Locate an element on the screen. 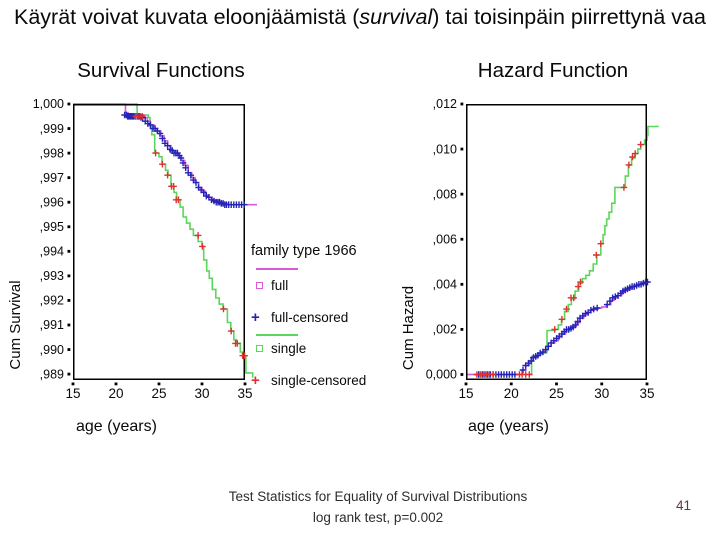  svg-text: ,994 is located at coordinates (52, 252).